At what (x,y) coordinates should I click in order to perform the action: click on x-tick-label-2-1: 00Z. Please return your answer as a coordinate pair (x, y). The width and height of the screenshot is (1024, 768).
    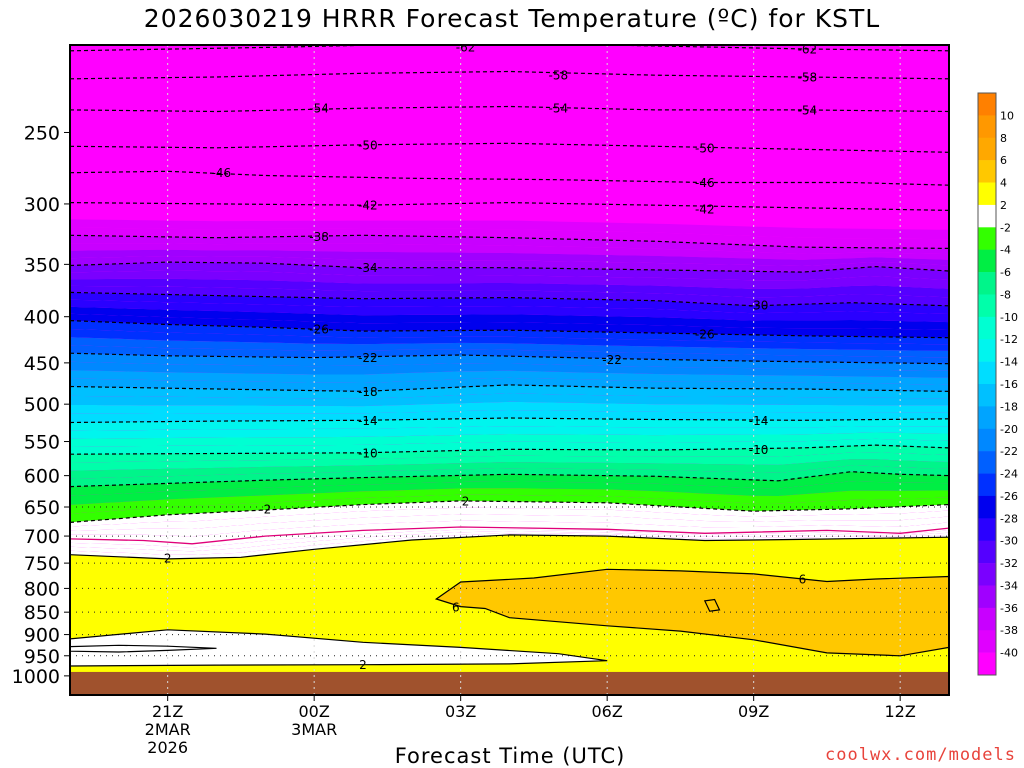
    Looking at the image, I should click on (314, 711).